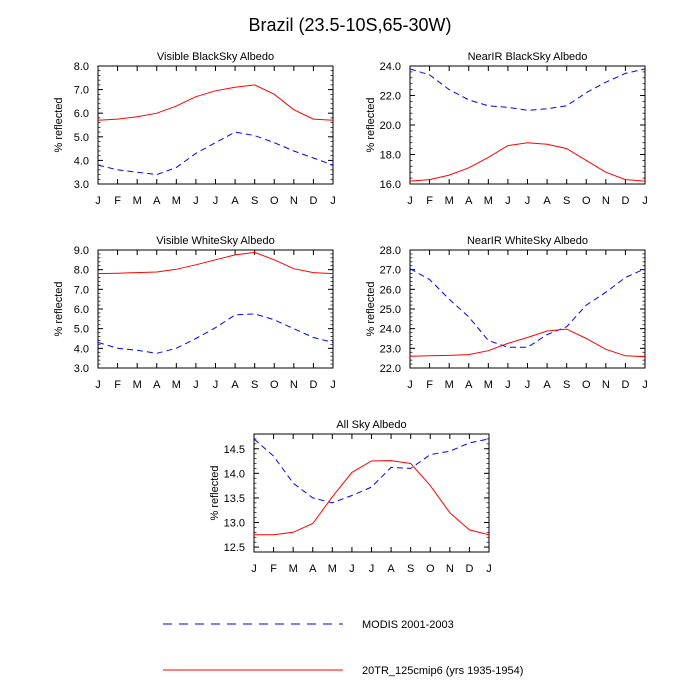 The width and height of the screenshot is (700, 700). I want to click on y-tick-label: 14.5, so click(234, 450).